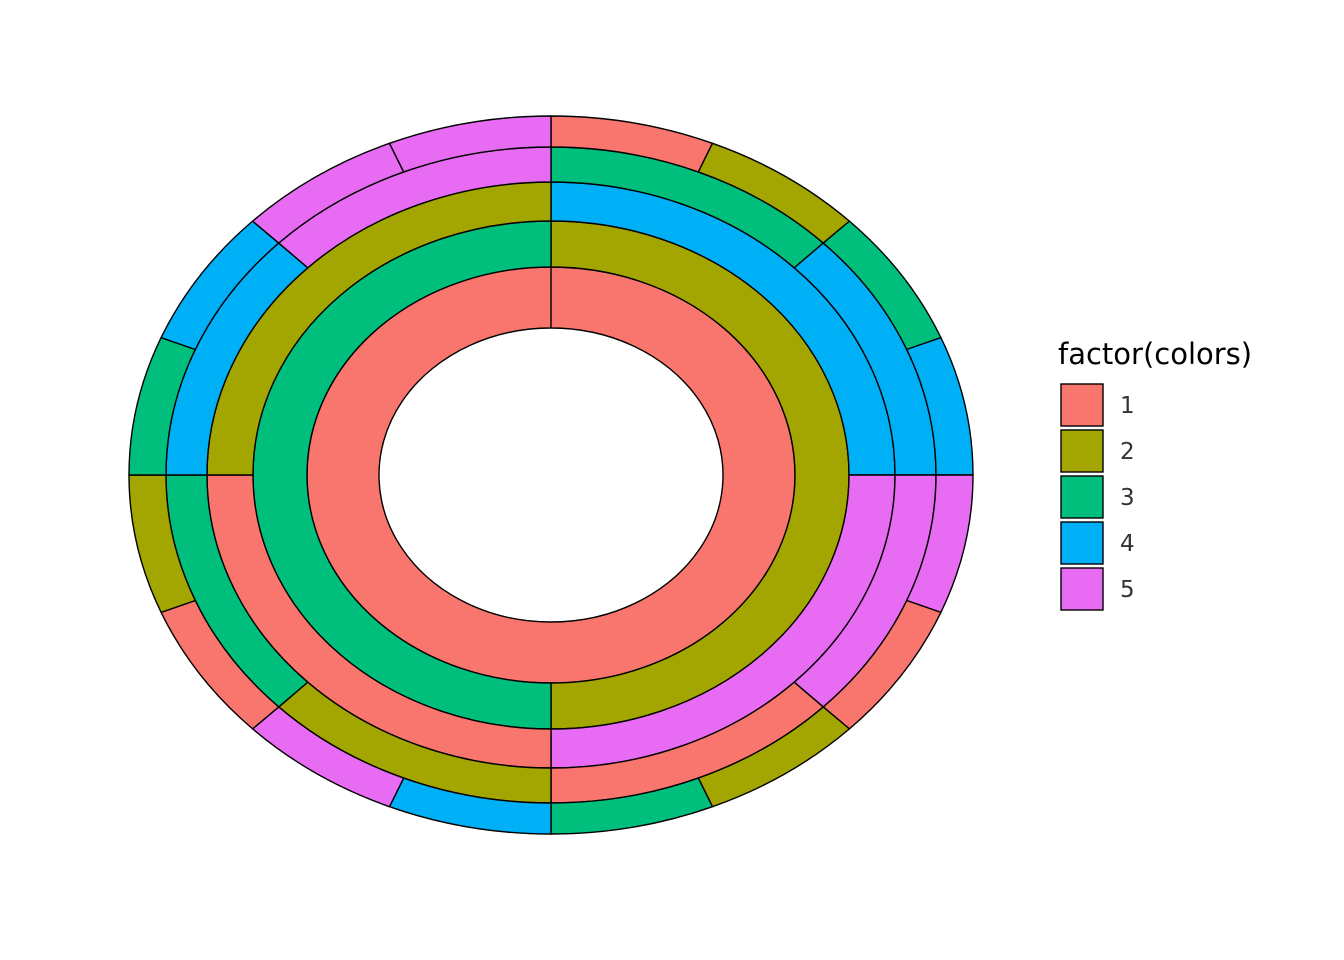 The width and height of the screenshot is (1344, 960). I want to click on legend: factor(colors) 1 2 3 4 5, so click(1155, 474).